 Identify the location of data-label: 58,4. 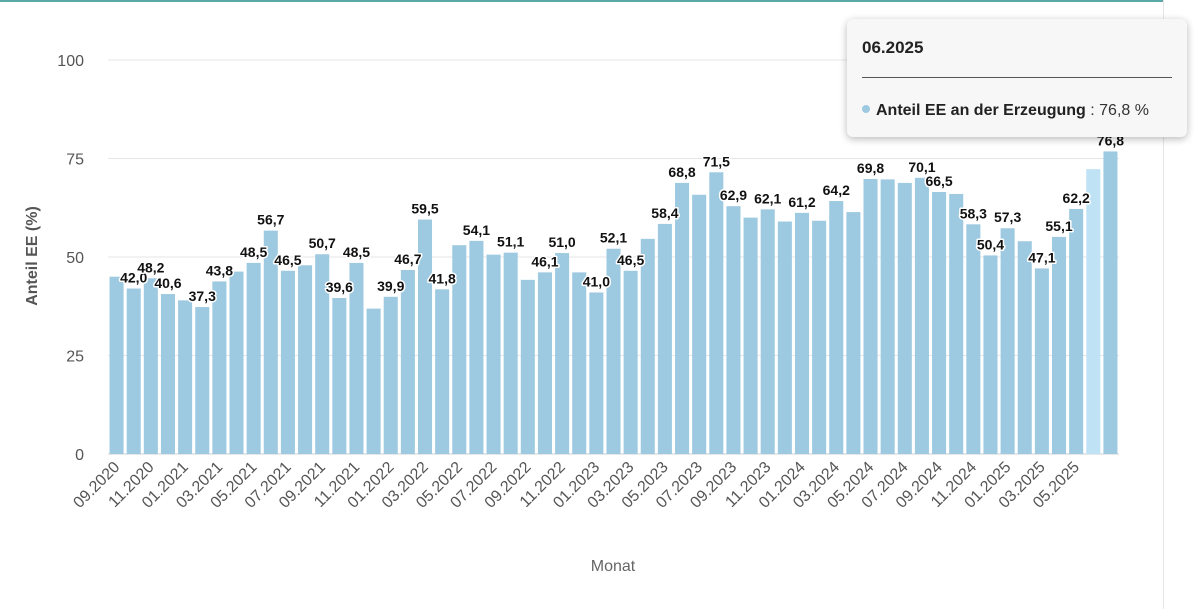
(664, 213).